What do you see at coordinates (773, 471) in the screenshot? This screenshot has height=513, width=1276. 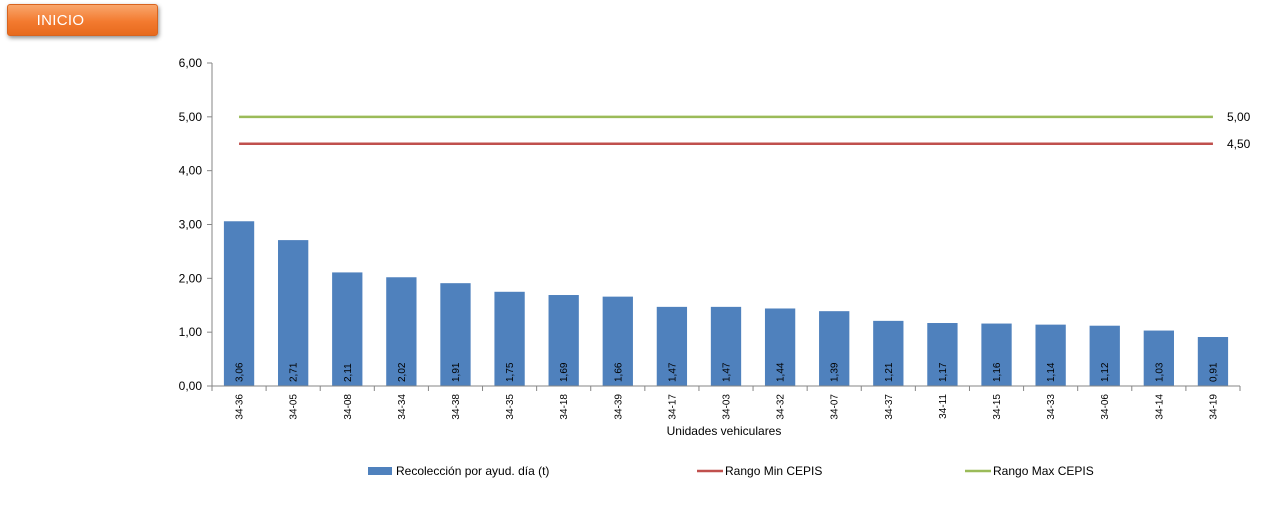 I see `legend-label: Rango Min CEPIS` at bounding box center [773, 471].